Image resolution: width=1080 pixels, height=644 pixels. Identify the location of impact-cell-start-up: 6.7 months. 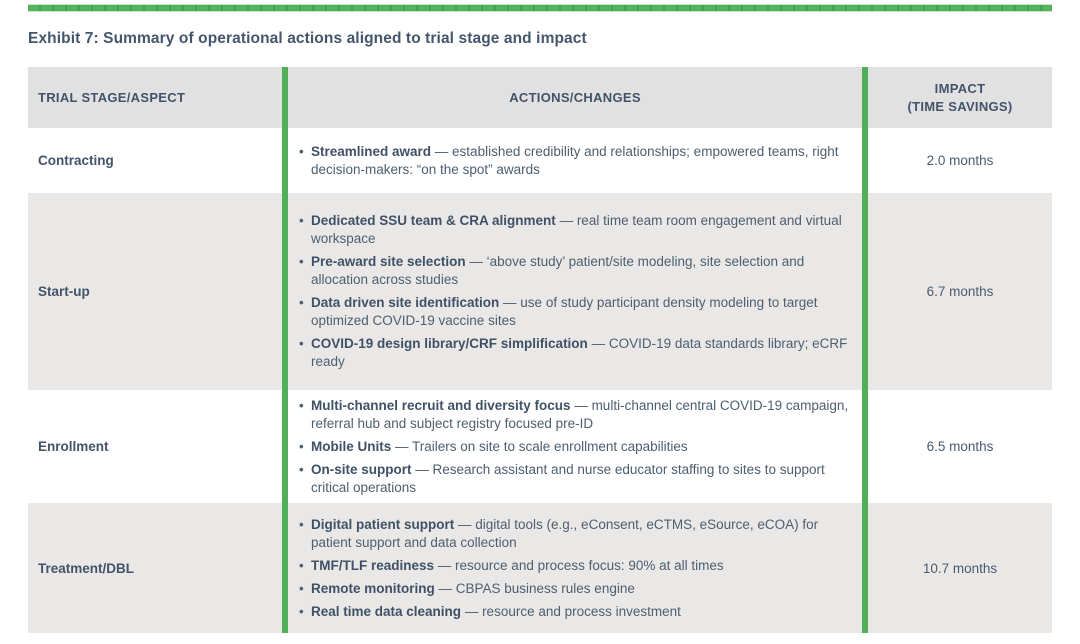
(960, 291).